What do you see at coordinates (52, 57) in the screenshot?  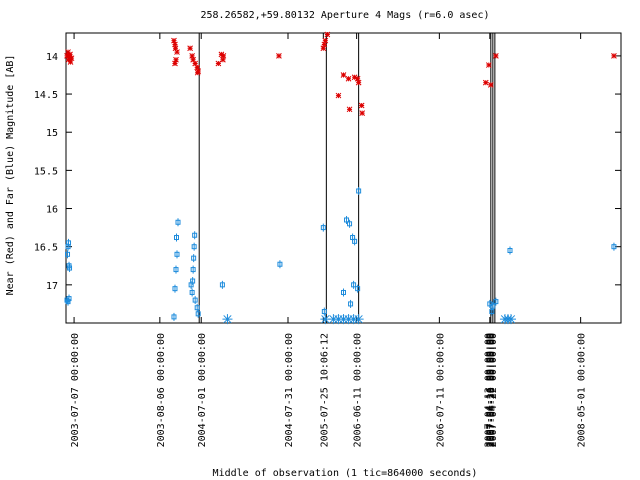 I see `y-tick-label: 14` at bounding box center [52, 57].